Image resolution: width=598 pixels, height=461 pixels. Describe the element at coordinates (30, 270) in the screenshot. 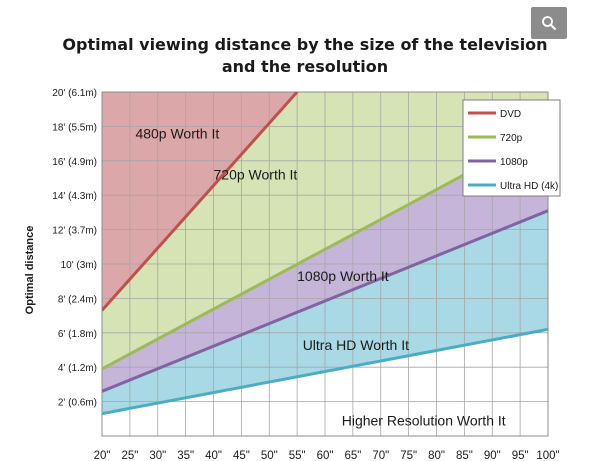

I see `y-axis-title: Optimal distance` at that location.